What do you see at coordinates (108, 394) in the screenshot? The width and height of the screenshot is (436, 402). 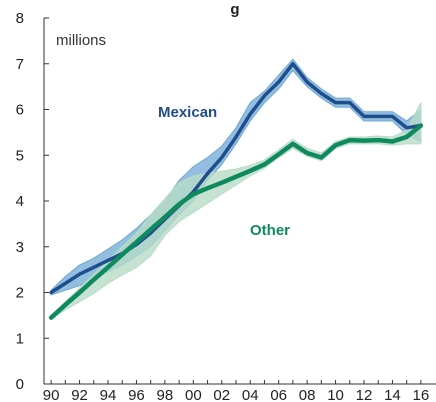 I see `x-tick-label: 94` at bounding box center [108, 394].